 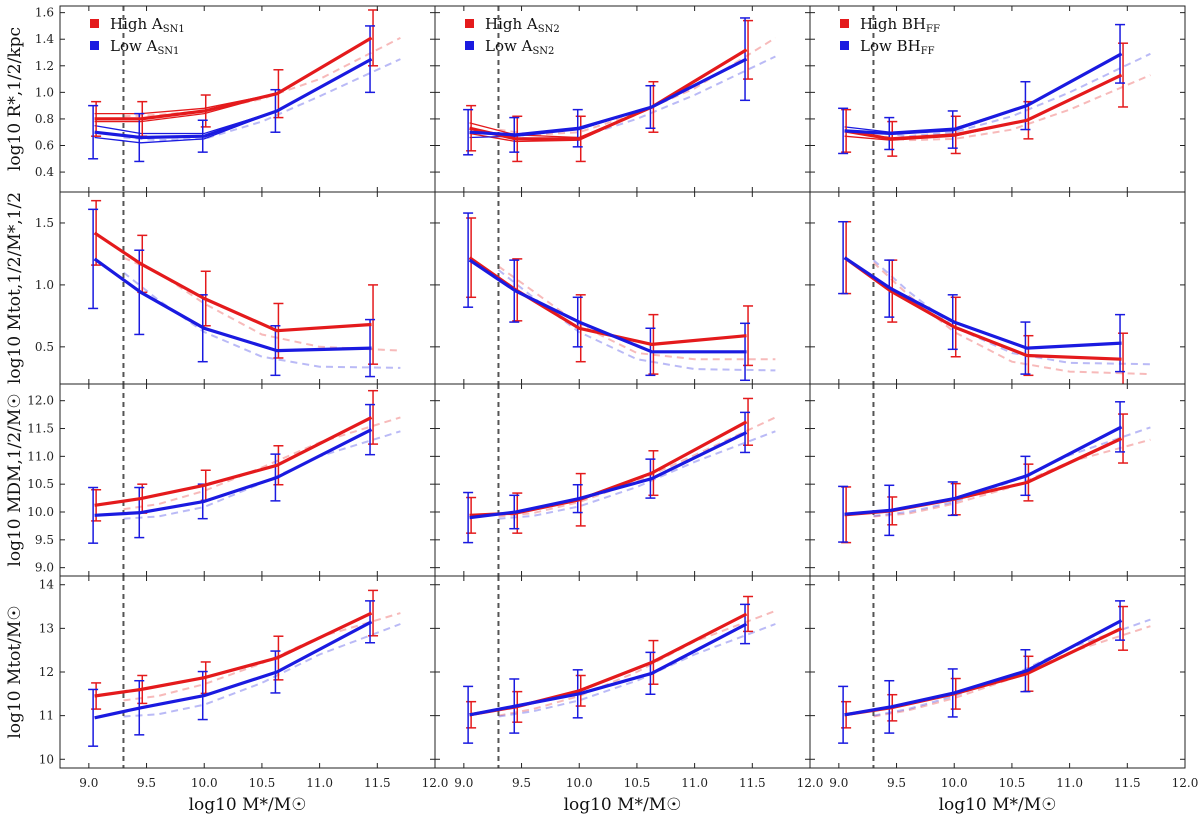 What do you see at coordinates (900, 25) in the screenshot?
I see `legend-high-label: High BHFF` at bounding box center [900, 25].